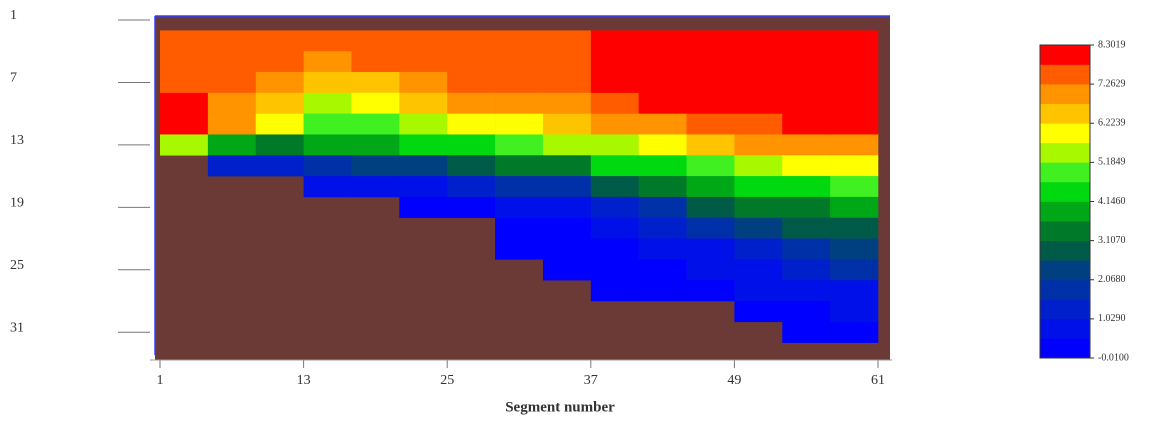 This screenshot has width=1157, height=423. Describe the element at coordinates (17, 327) in the screenshot. I see `y-tick-label: 31` at that location.